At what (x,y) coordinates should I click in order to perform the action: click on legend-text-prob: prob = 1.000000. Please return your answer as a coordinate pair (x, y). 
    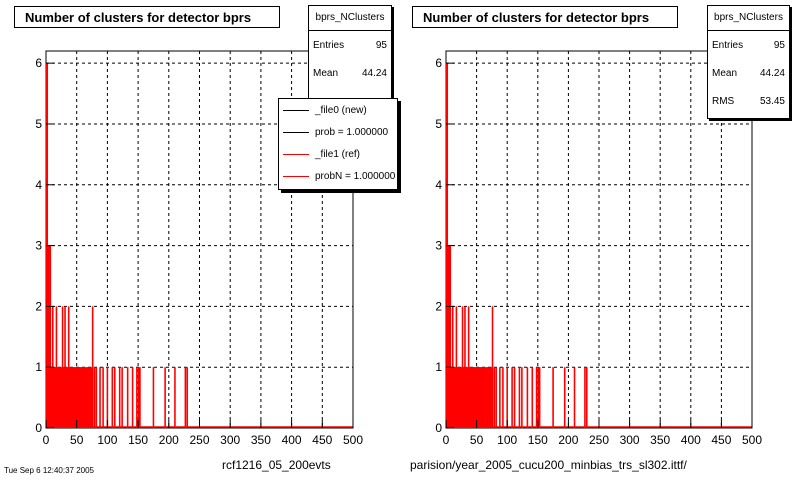
    Looking at the image, I should click on (352, 132).